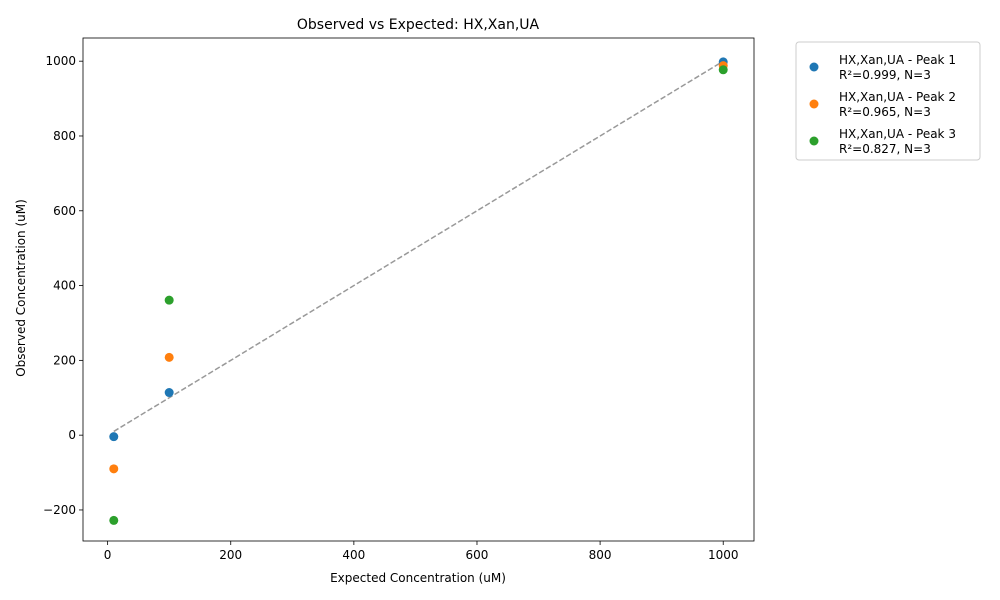 The width and height of the screenshot is (1000, 600). I want to click on y-tick-label: 600, so click(64, 211).